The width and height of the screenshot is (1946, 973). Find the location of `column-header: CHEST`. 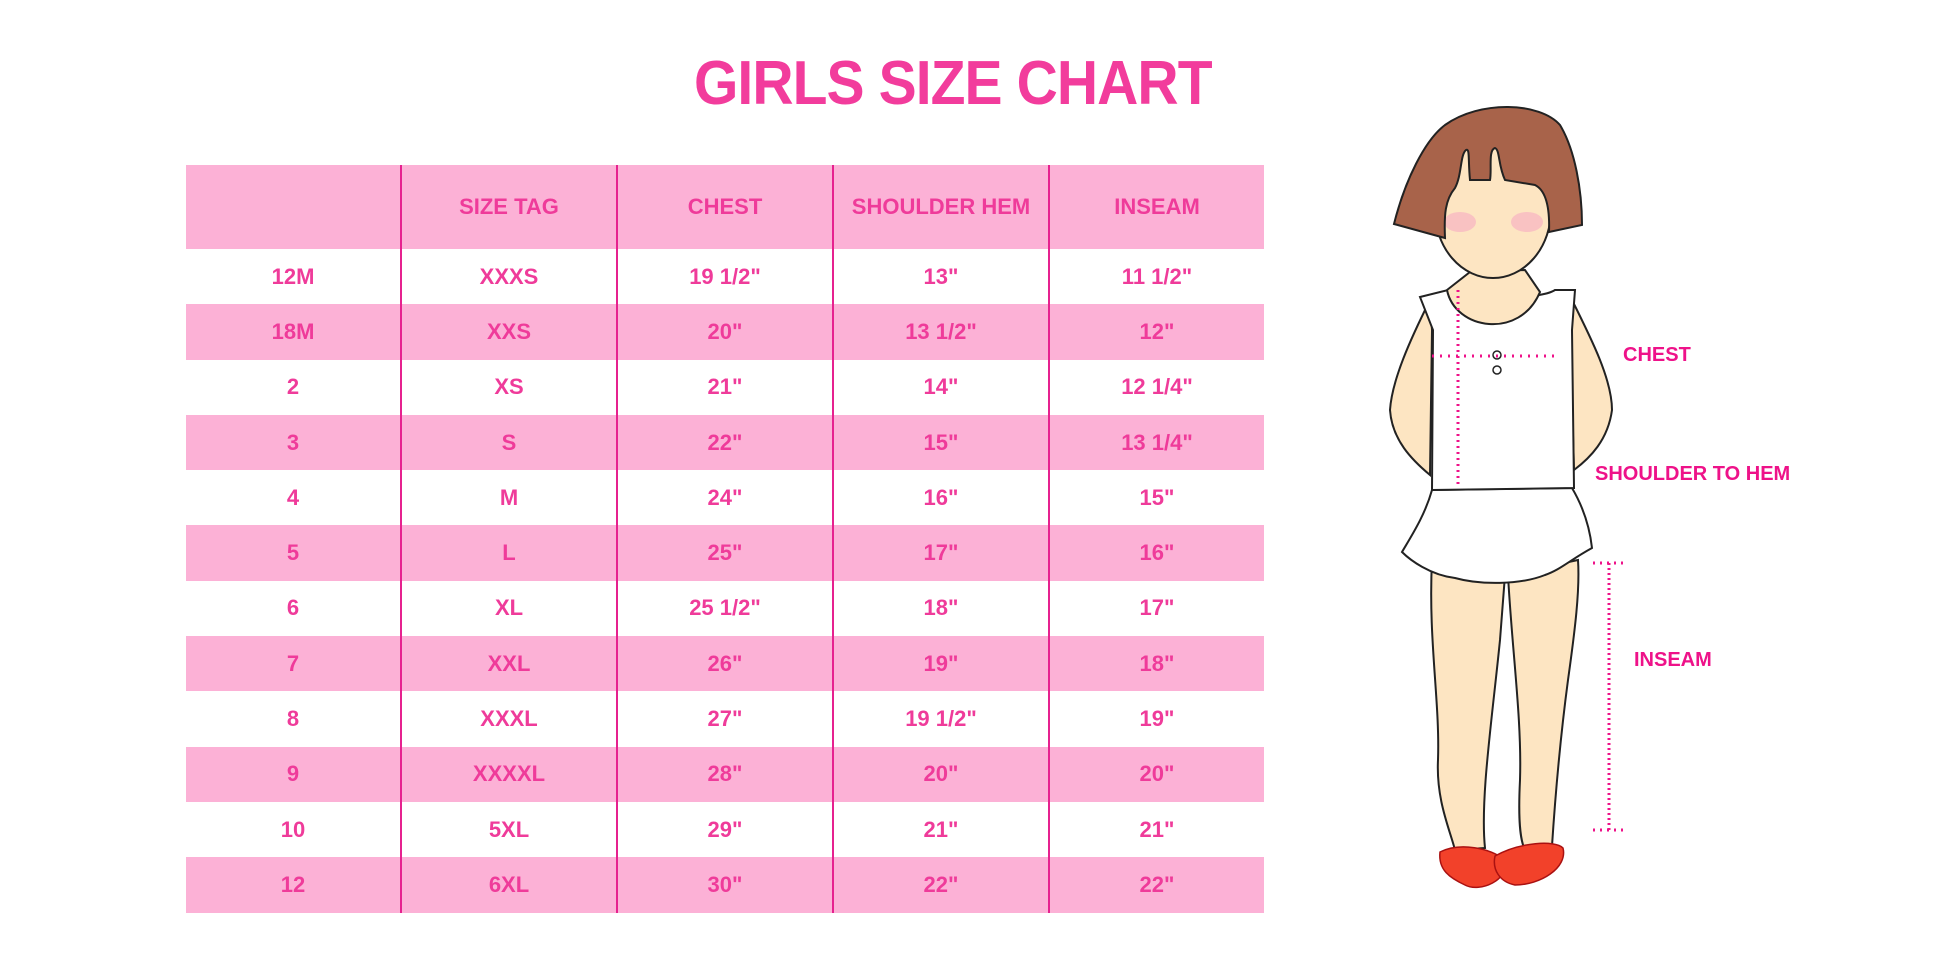

column-header: CHEST is located at coordinates (724, 207).